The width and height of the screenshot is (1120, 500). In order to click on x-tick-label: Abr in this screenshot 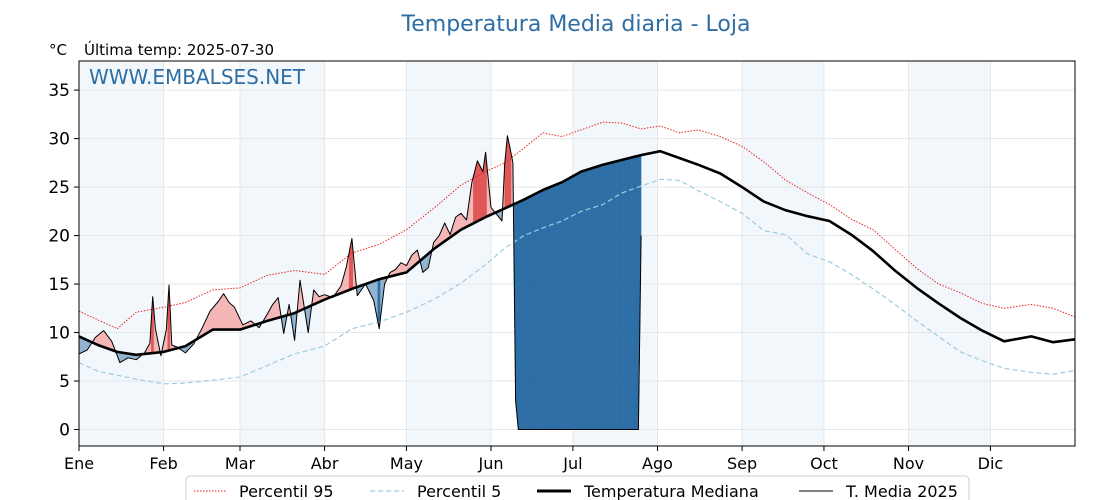, I will do `click(325, 463)`.